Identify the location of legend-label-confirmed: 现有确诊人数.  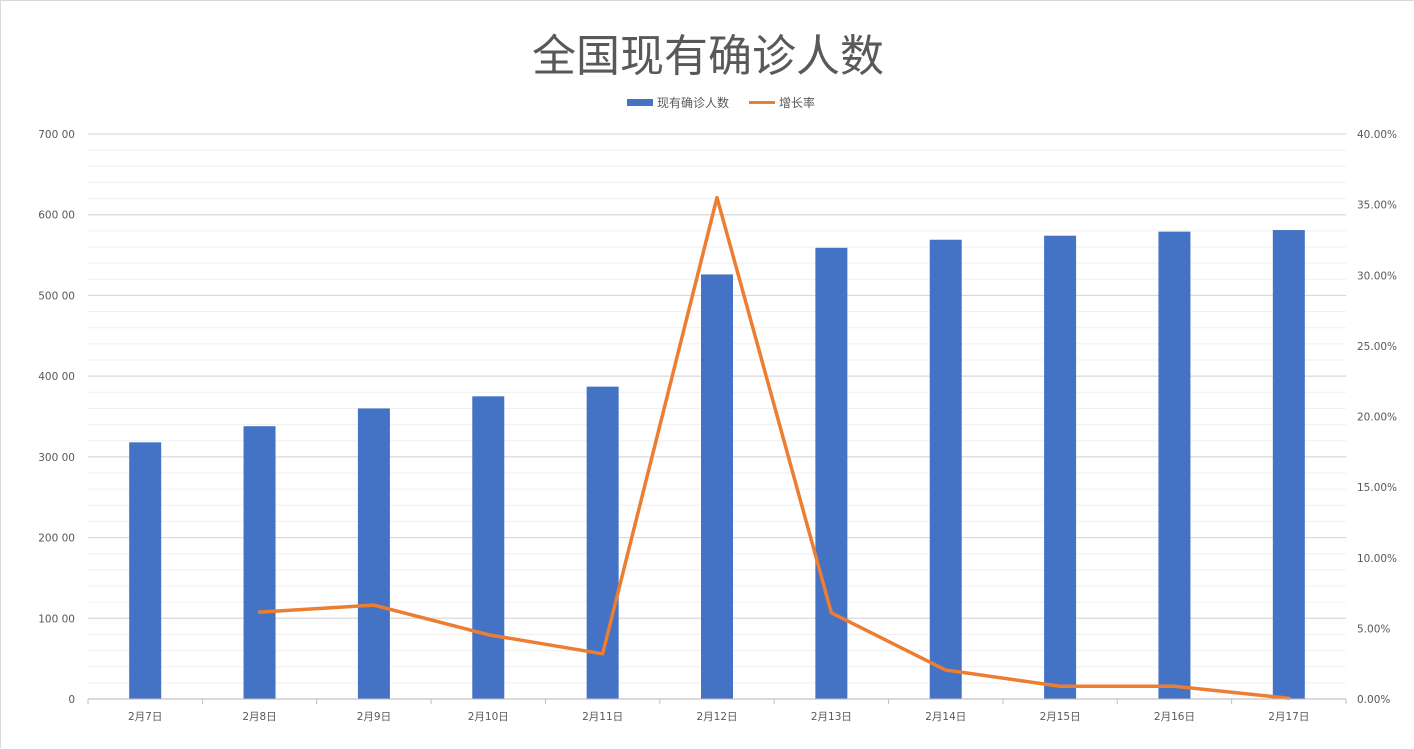
(693, 102).